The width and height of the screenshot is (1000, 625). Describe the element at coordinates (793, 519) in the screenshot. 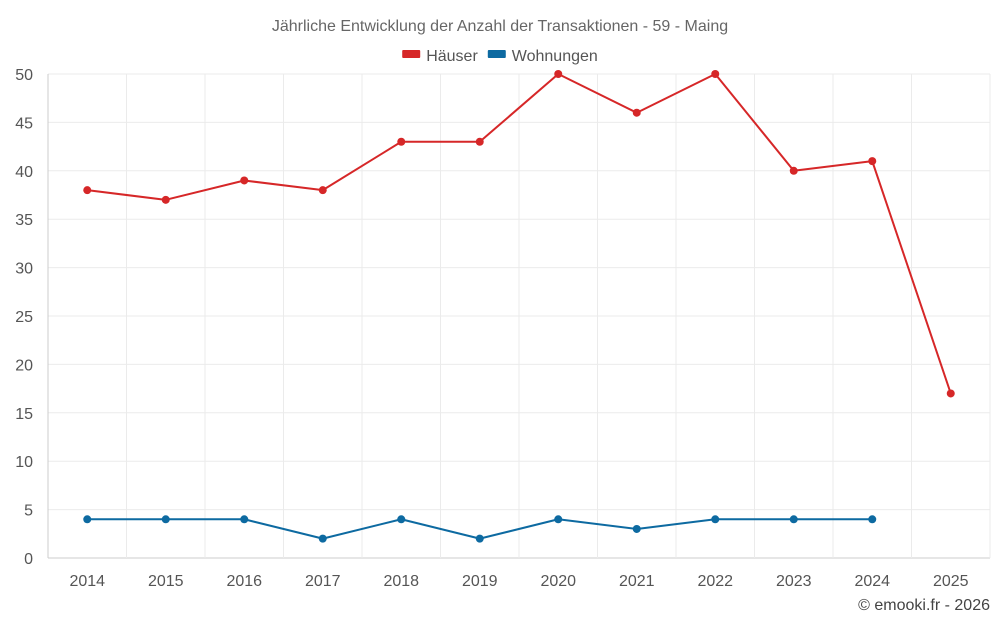

I see `data-point-wohnungen-2023` at that location.